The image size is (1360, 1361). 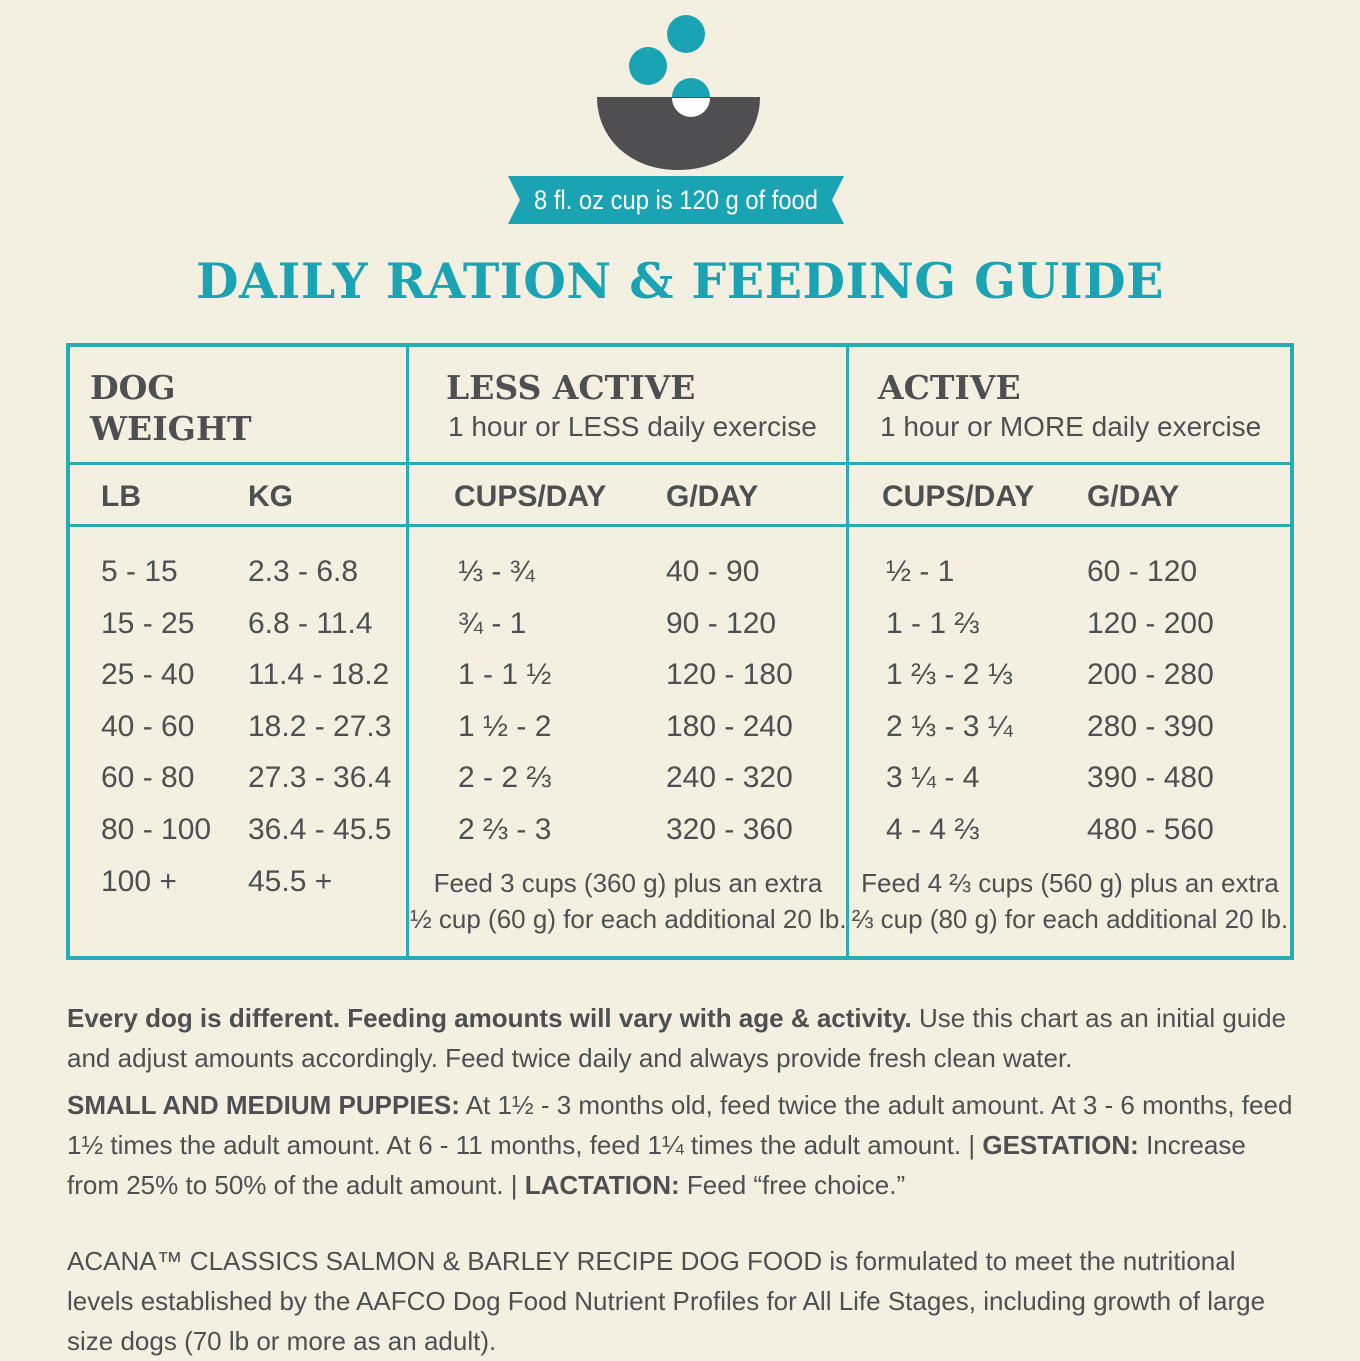 I want to click on column-header-lb: LB, so click(x=121, y=496).